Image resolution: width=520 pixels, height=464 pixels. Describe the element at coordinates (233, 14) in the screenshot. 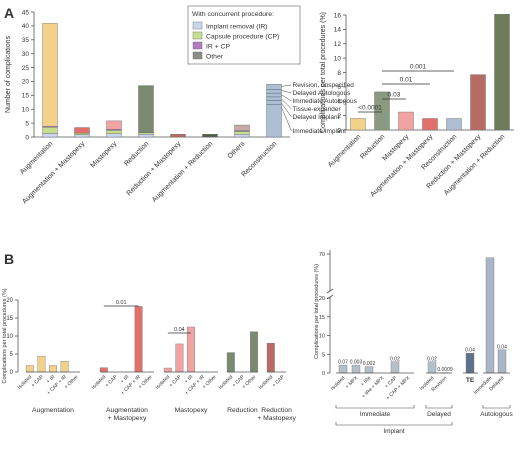

I see `legend-title: With concurrent procedure:` at that location.